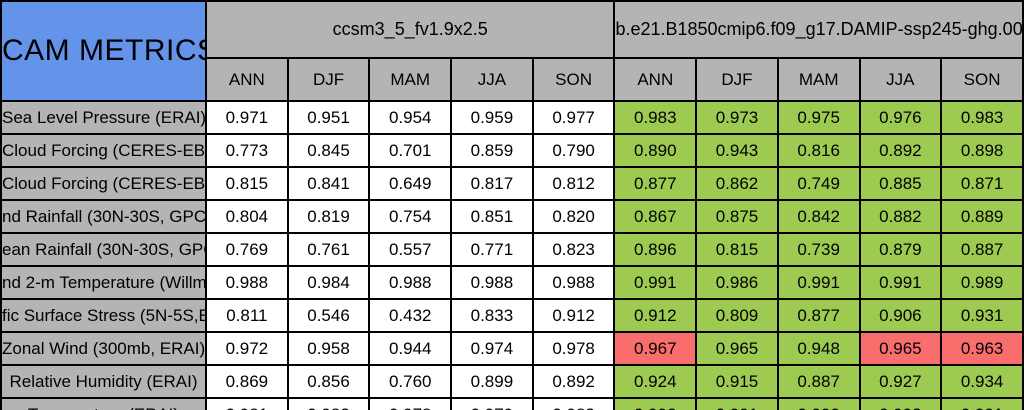  Describe the element at coordinates (900, 315) in the screenshot. I see `metric-value-cell: 0.906` at that location.